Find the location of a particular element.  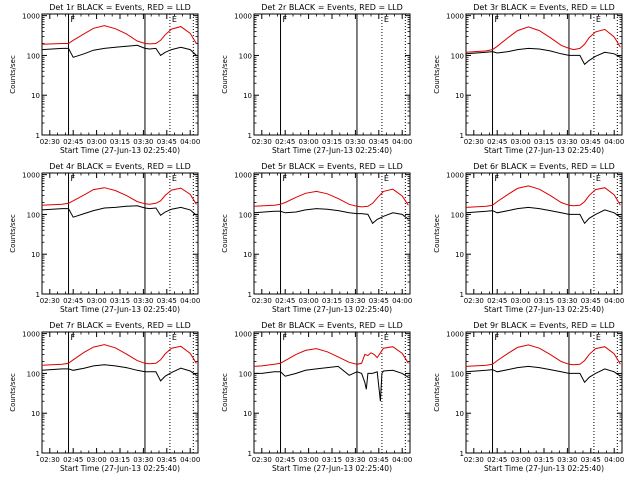

panel-title: Det 9r BLACK = Events, RED = LLD is located at coordinates (544, 325).